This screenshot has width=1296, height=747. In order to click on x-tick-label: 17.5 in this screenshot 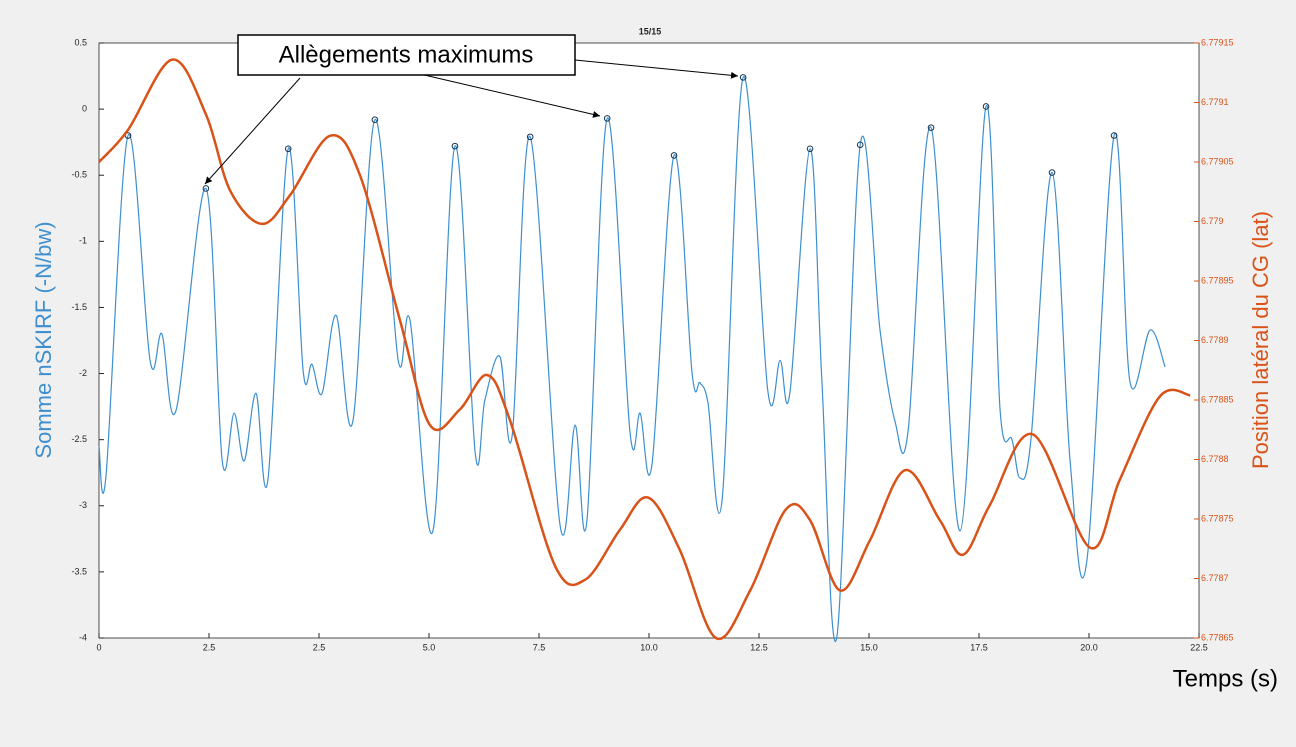, I will do `click(979, 647)`.